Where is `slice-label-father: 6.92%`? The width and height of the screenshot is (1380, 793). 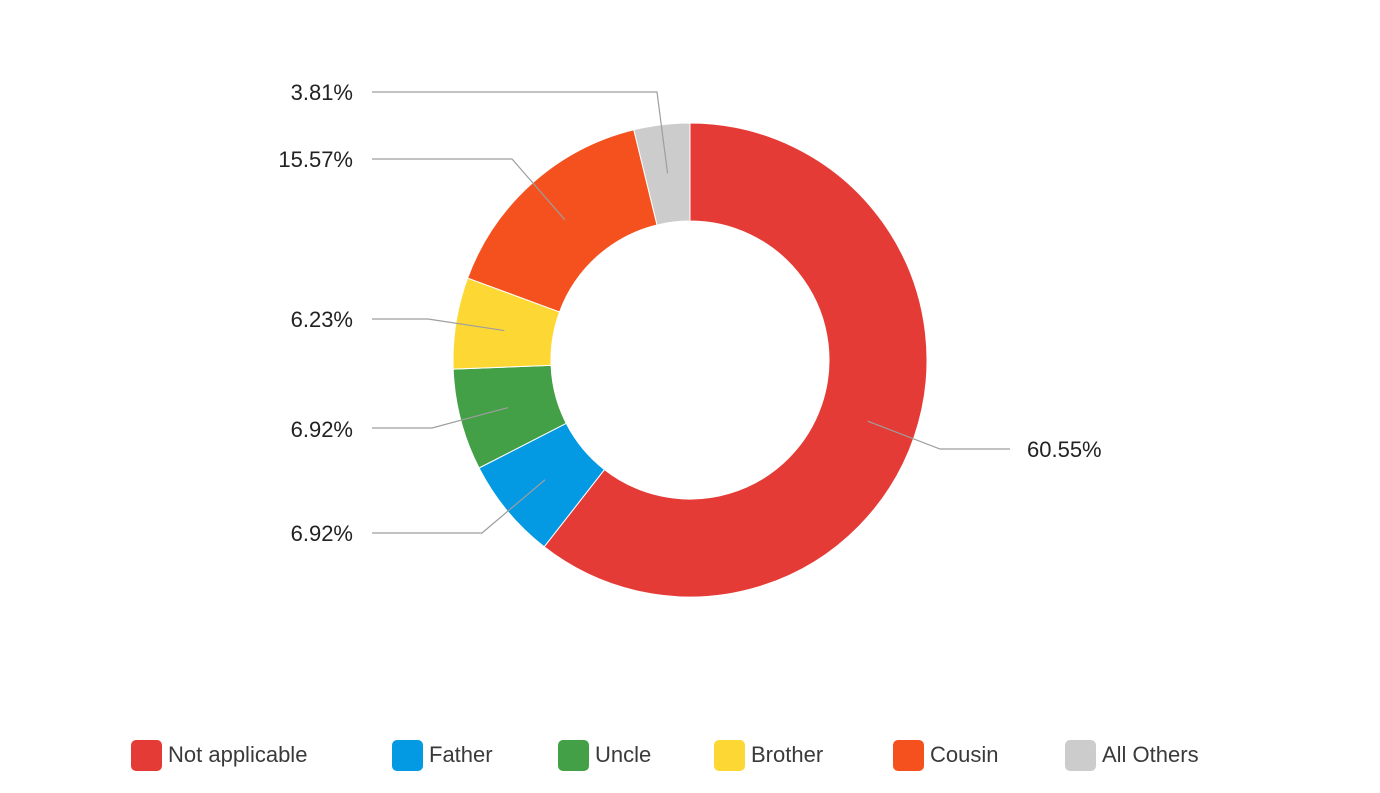
slice-label-father: 6.92% is located at coordinates (322, 533).